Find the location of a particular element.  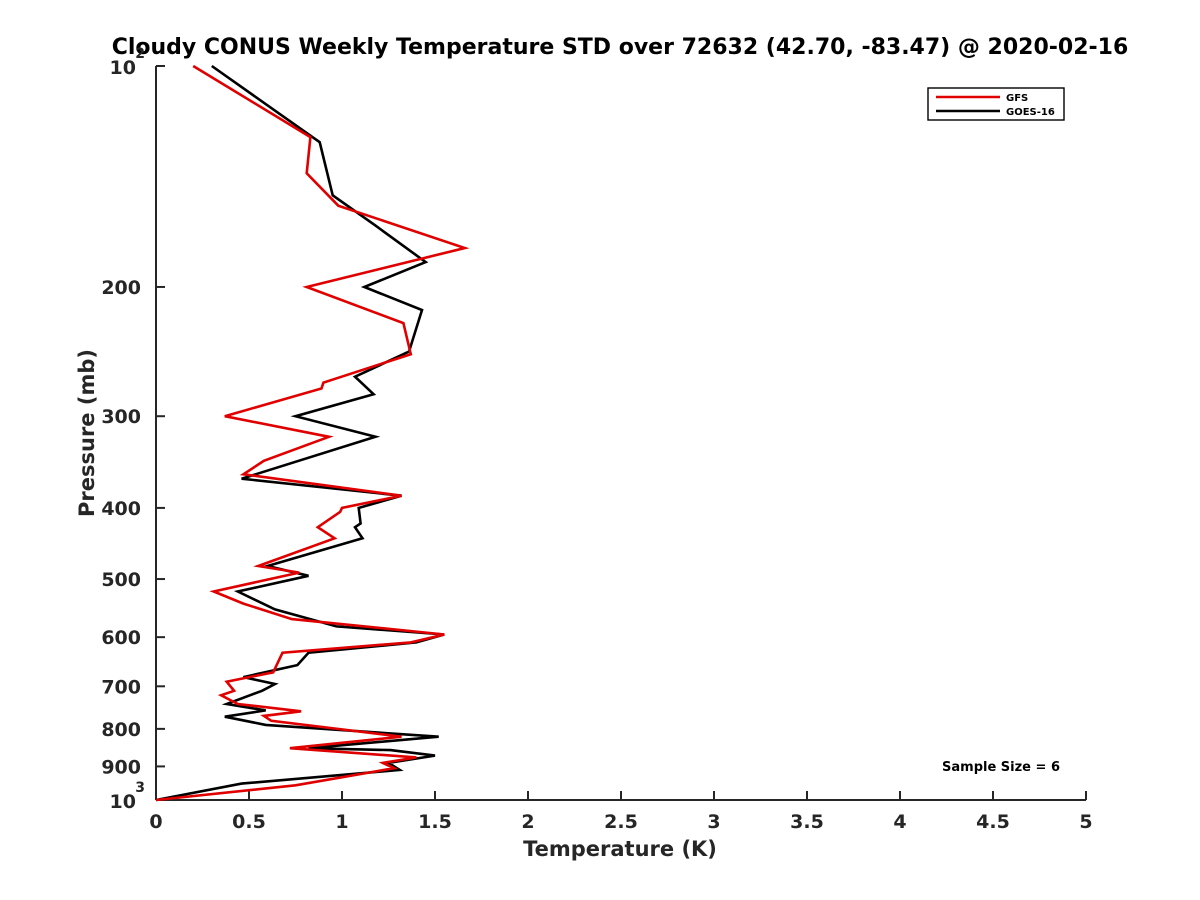

x-tick-label: 3 is located at coordinates (713, 822).